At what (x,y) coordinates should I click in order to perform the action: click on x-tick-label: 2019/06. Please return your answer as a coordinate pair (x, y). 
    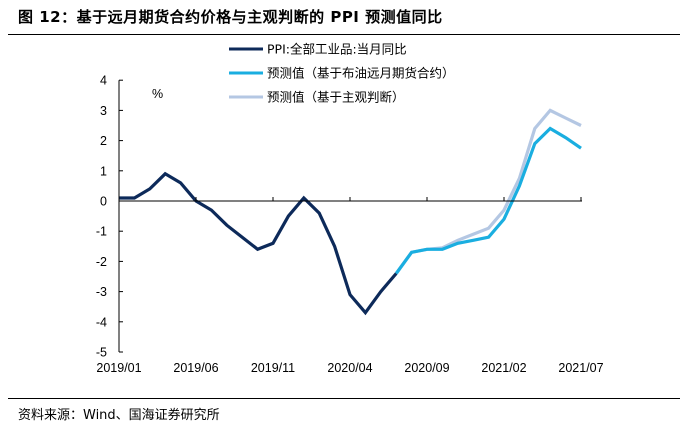
    Looking at the image, I should click on (195, 368).